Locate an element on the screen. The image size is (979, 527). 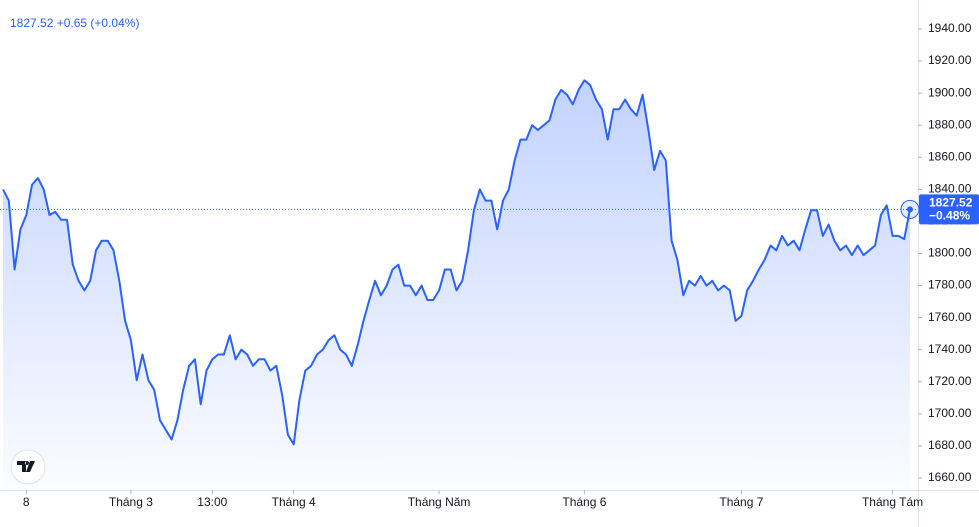
y-tick-label: 1660.00 is located at coordinates (950, 477).